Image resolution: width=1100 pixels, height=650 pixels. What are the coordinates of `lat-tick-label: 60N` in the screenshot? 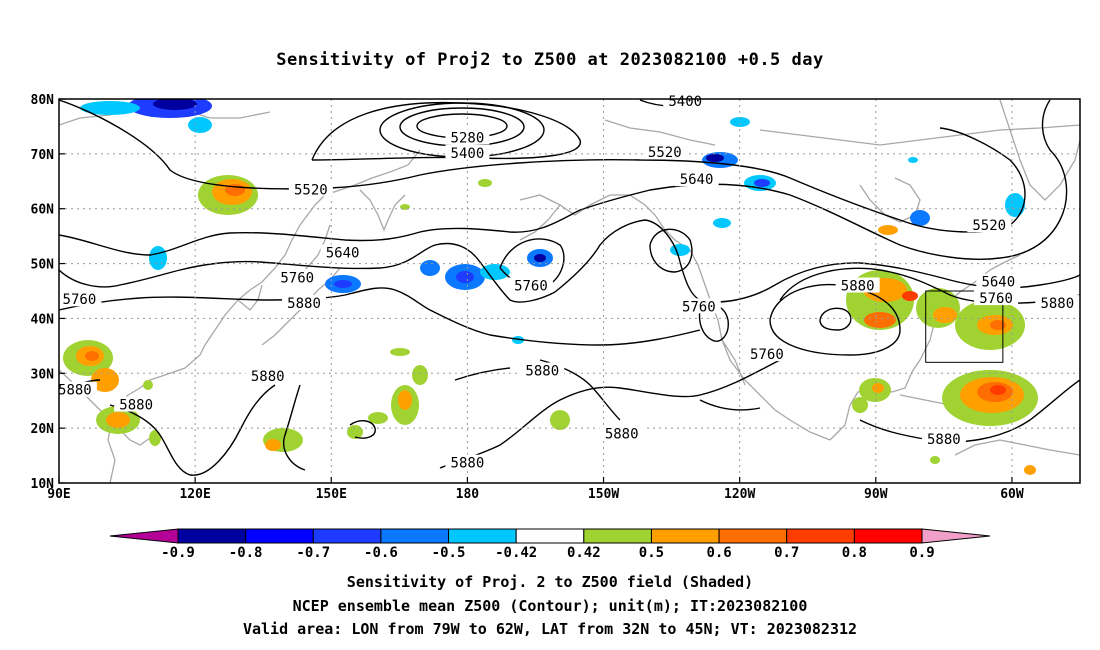 It's located at (43, 210).